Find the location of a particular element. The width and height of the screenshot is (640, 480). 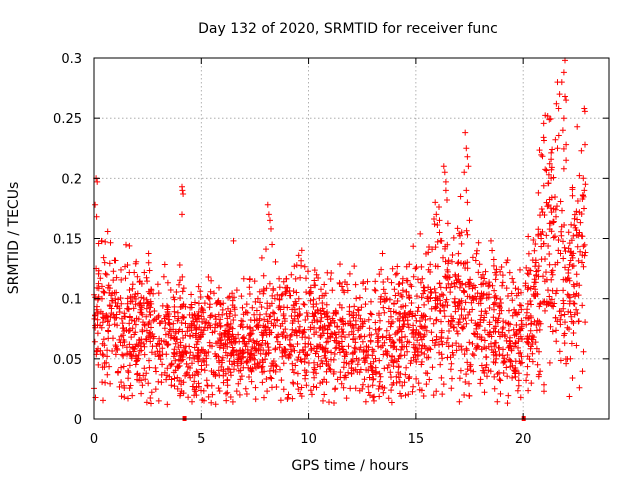

x-axis-label: GPS time / hours is located at coordinates (349, 466).